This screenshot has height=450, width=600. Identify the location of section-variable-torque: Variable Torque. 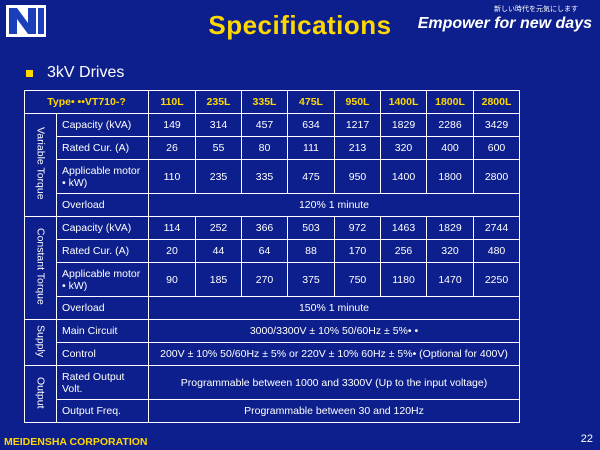
(40, 165).